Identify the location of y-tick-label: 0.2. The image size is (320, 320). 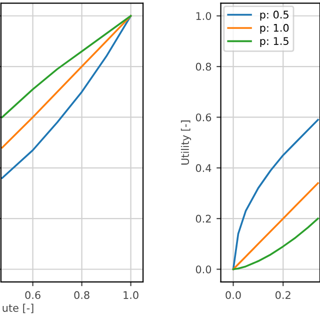
(203, 218).